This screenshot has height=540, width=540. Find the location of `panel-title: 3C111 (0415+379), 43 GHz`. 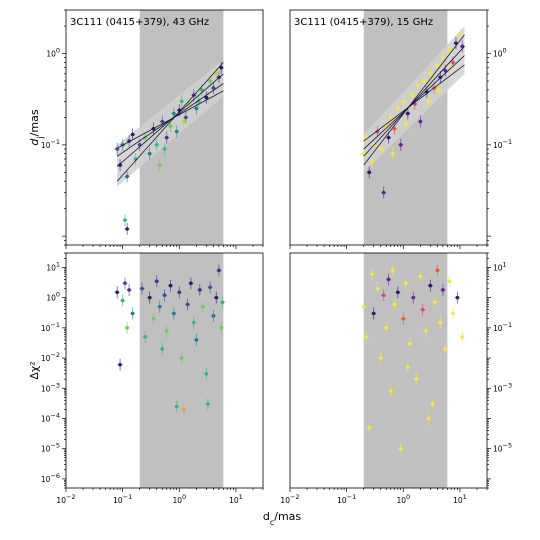

panel-title: 3C111 (0415+379), 43 GHz is located at coordinates (139, 22).